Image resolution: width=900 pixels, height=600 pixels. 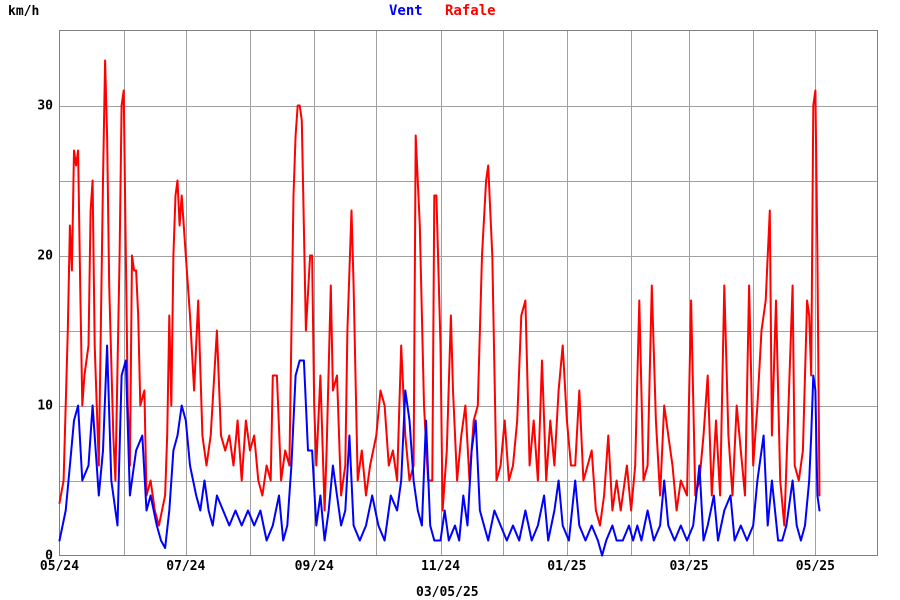 What do you see at coordinates (45, 106) in the screenshot?
I see `y-tick-label: 30` at bounding box center [45, 106].